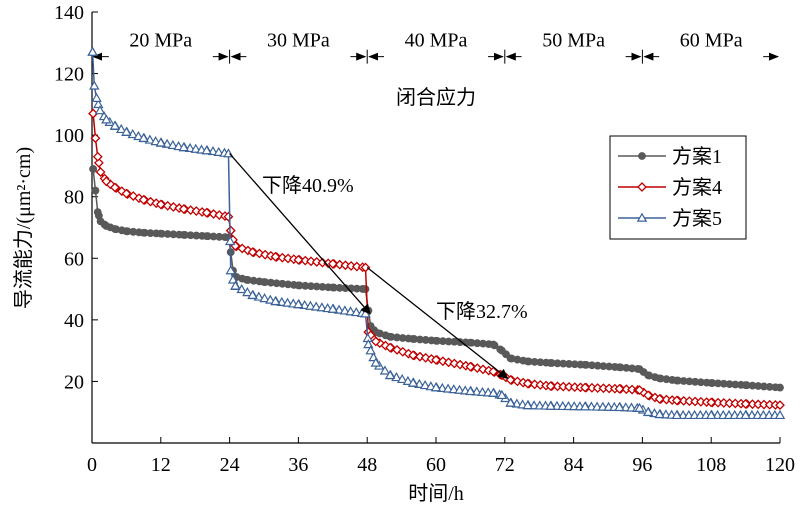 The width and height of the screenshot is (800, 514). What do you see at coordinates (92, 465) in the screenshot?
I see `x-tick-label: 0` at bounding box center [92, 465].